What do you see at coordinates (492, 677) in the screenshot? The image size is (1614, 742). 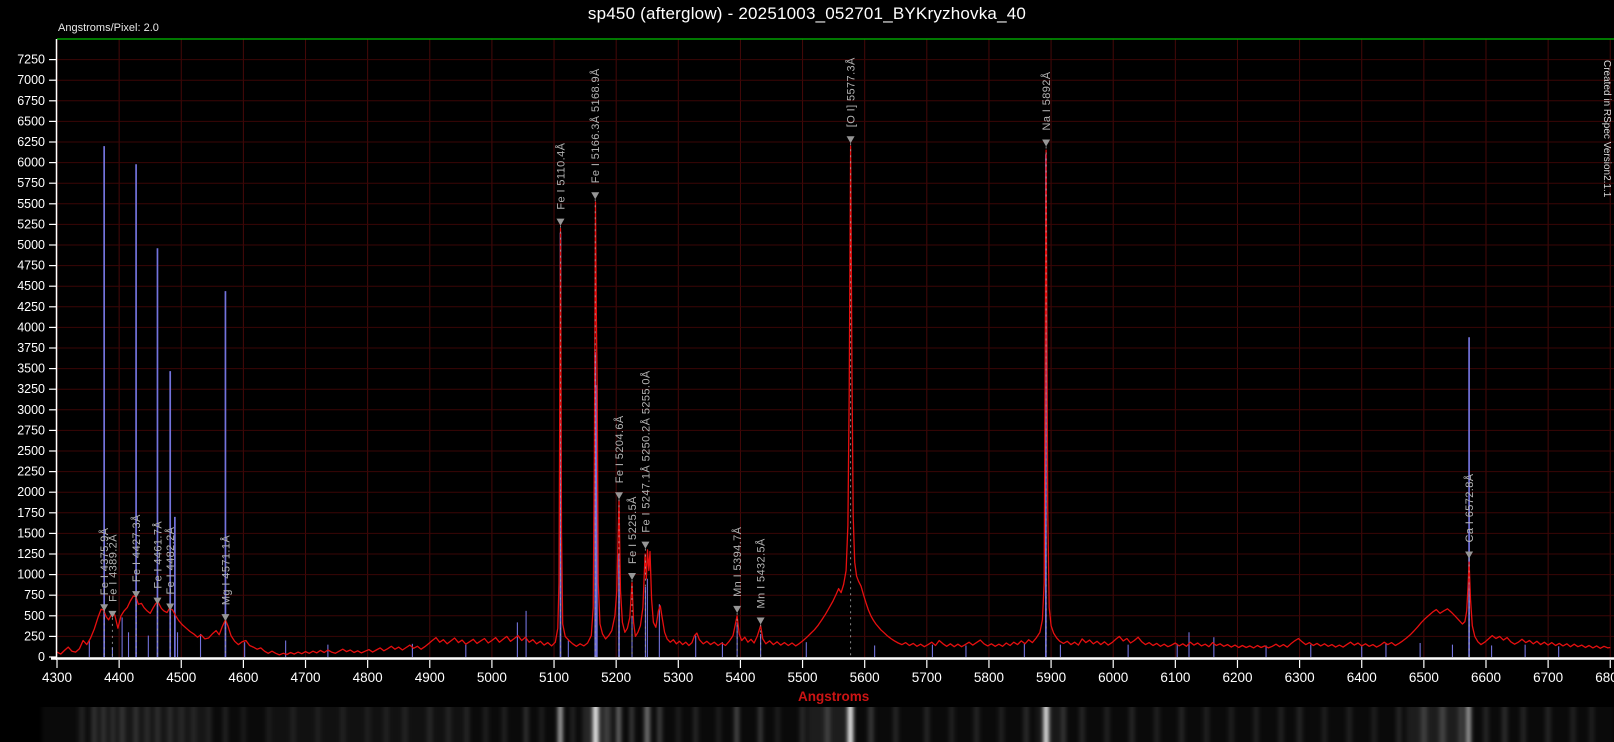 I see `x-axis-tick-label: 5000` at bounding box center [492, 677].